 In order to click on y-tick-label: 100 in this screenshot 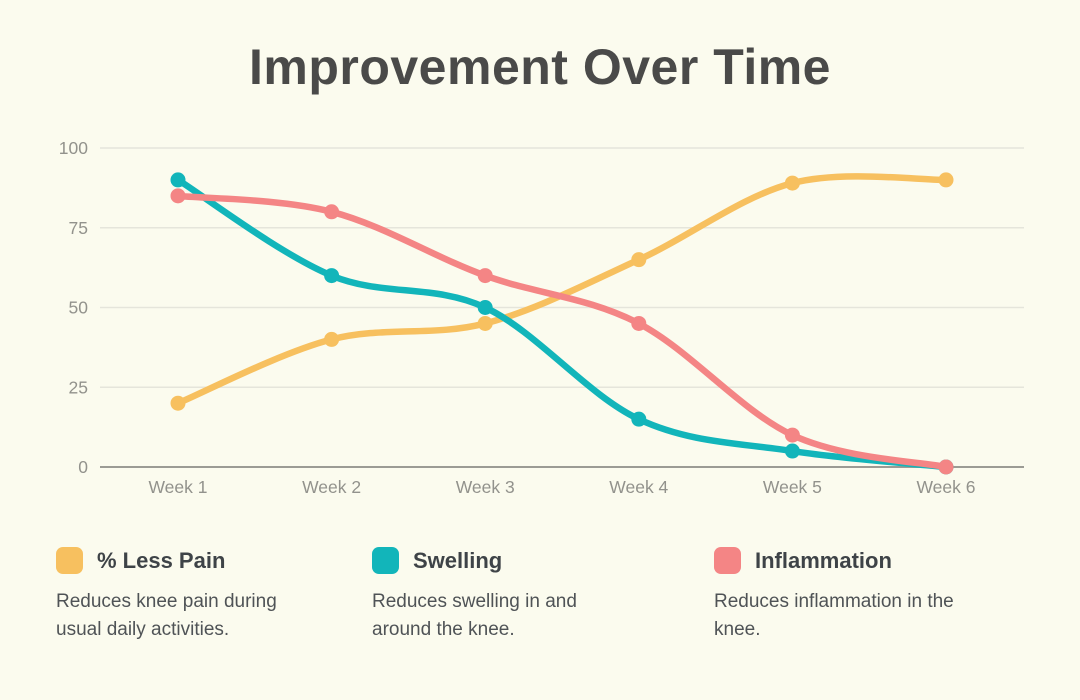, I will do `click(73, 148)`.